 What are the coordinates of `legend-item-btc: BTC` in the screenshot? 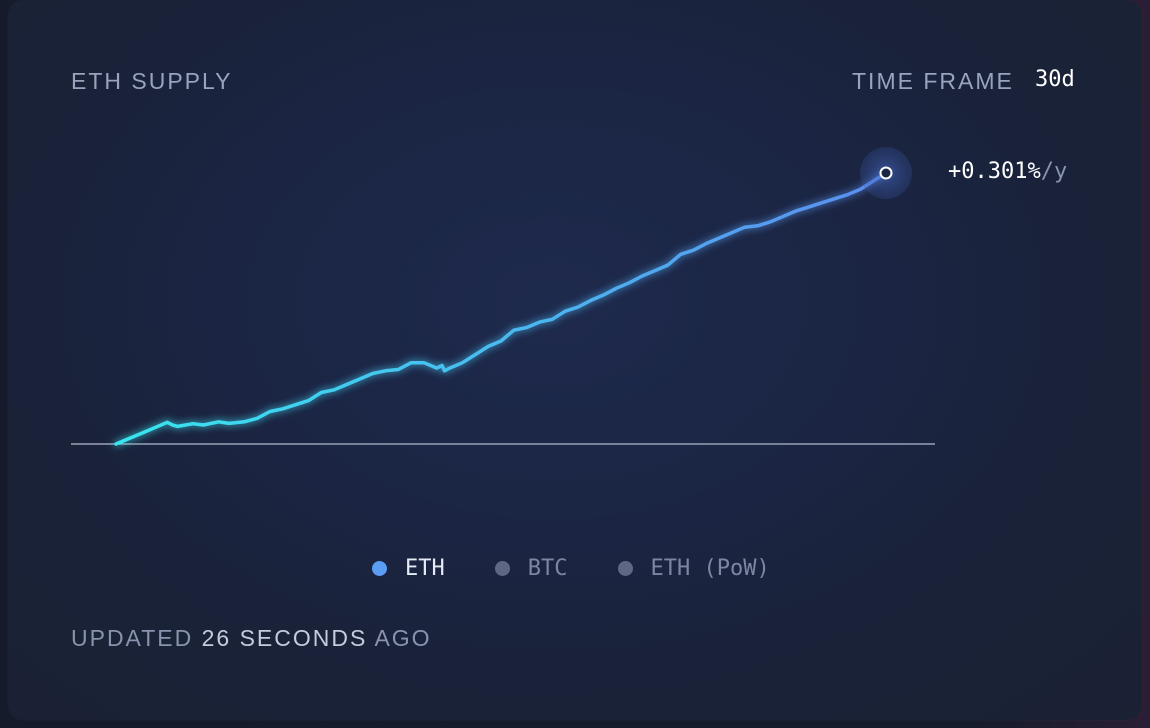 It's located at (531, 568).